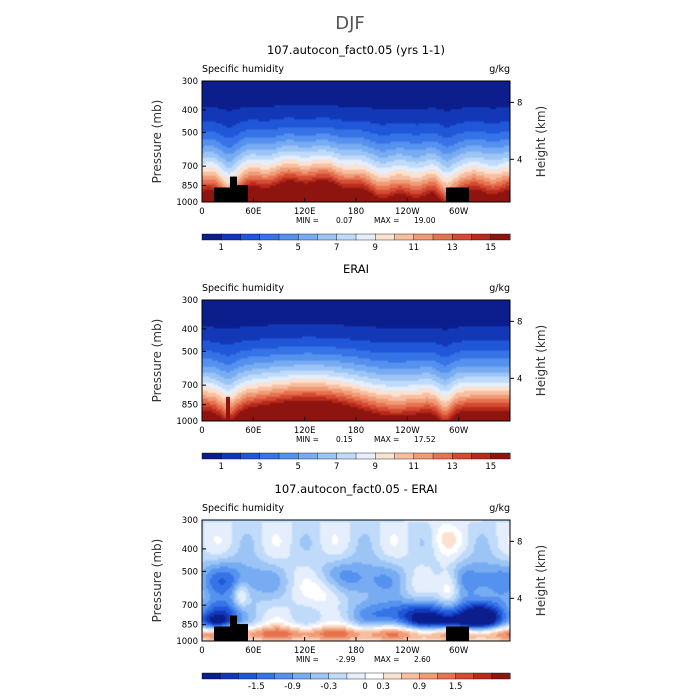 The width and height of the screenshot is (700, 700). I want to click on colorbar-label: 1, so click(221, 467).